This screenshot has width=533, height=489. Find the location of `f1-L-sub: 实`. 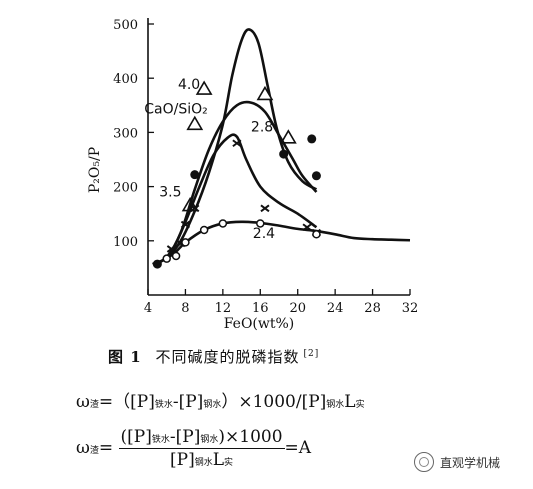

f1-L-sub: 实 is located at coordinates (360, 405).